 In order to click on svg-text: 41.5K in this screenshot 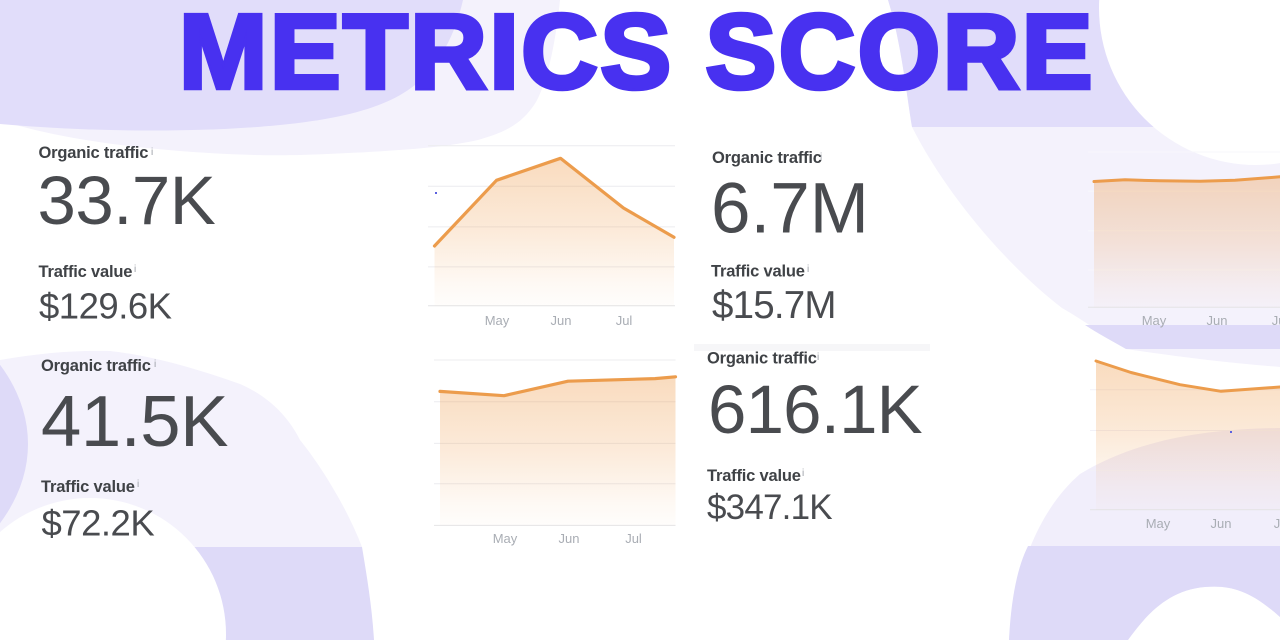, I will do `click(134, 421)`.